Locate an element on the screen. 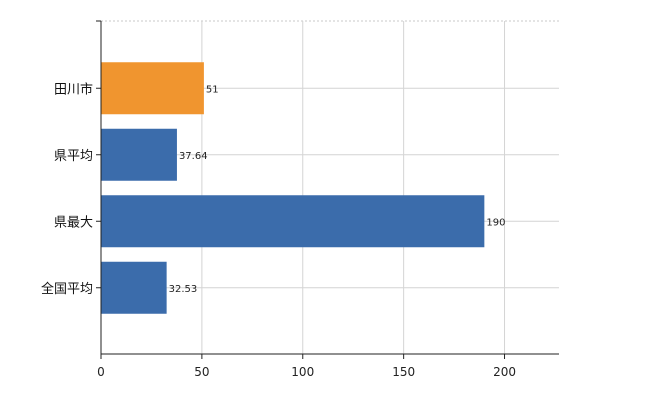  x-tick-label: 0 is located at coordinates (101, 372).